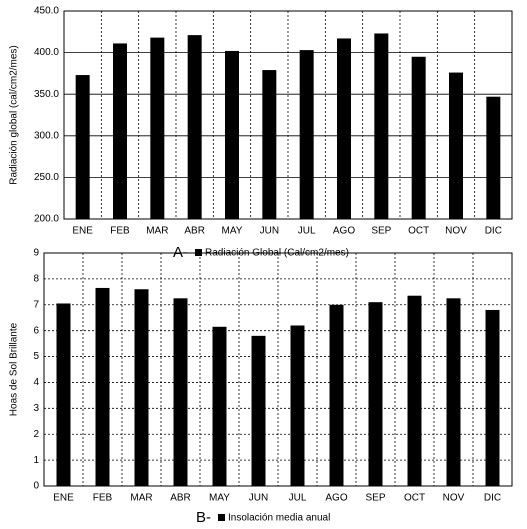 This screenshot has height=529, width=527. Describe the element at coordinates (46, 94) in the screenshot. I see `y-tick-label: 350.0` at that location.